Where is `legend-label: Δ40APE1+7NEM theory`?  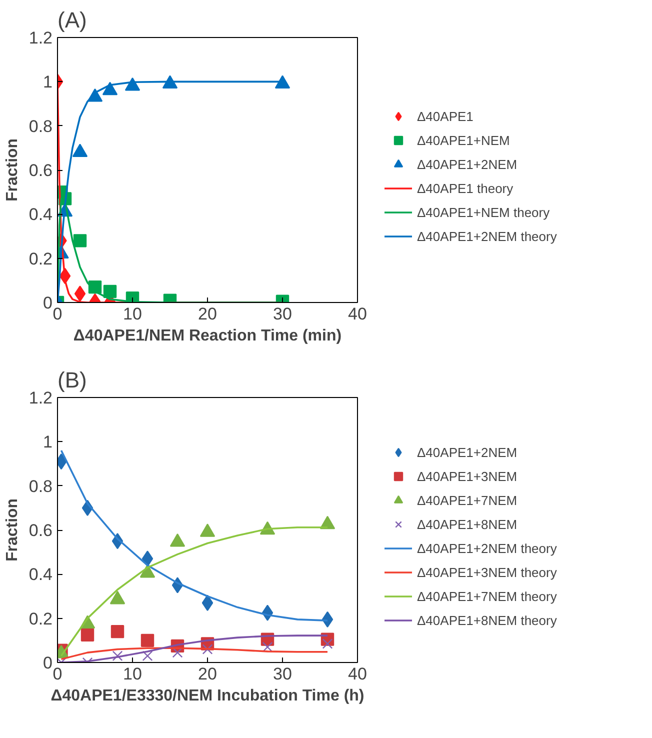
legend-label: Δ40APE1+7NEM theory is located at coordinates (487, 596).